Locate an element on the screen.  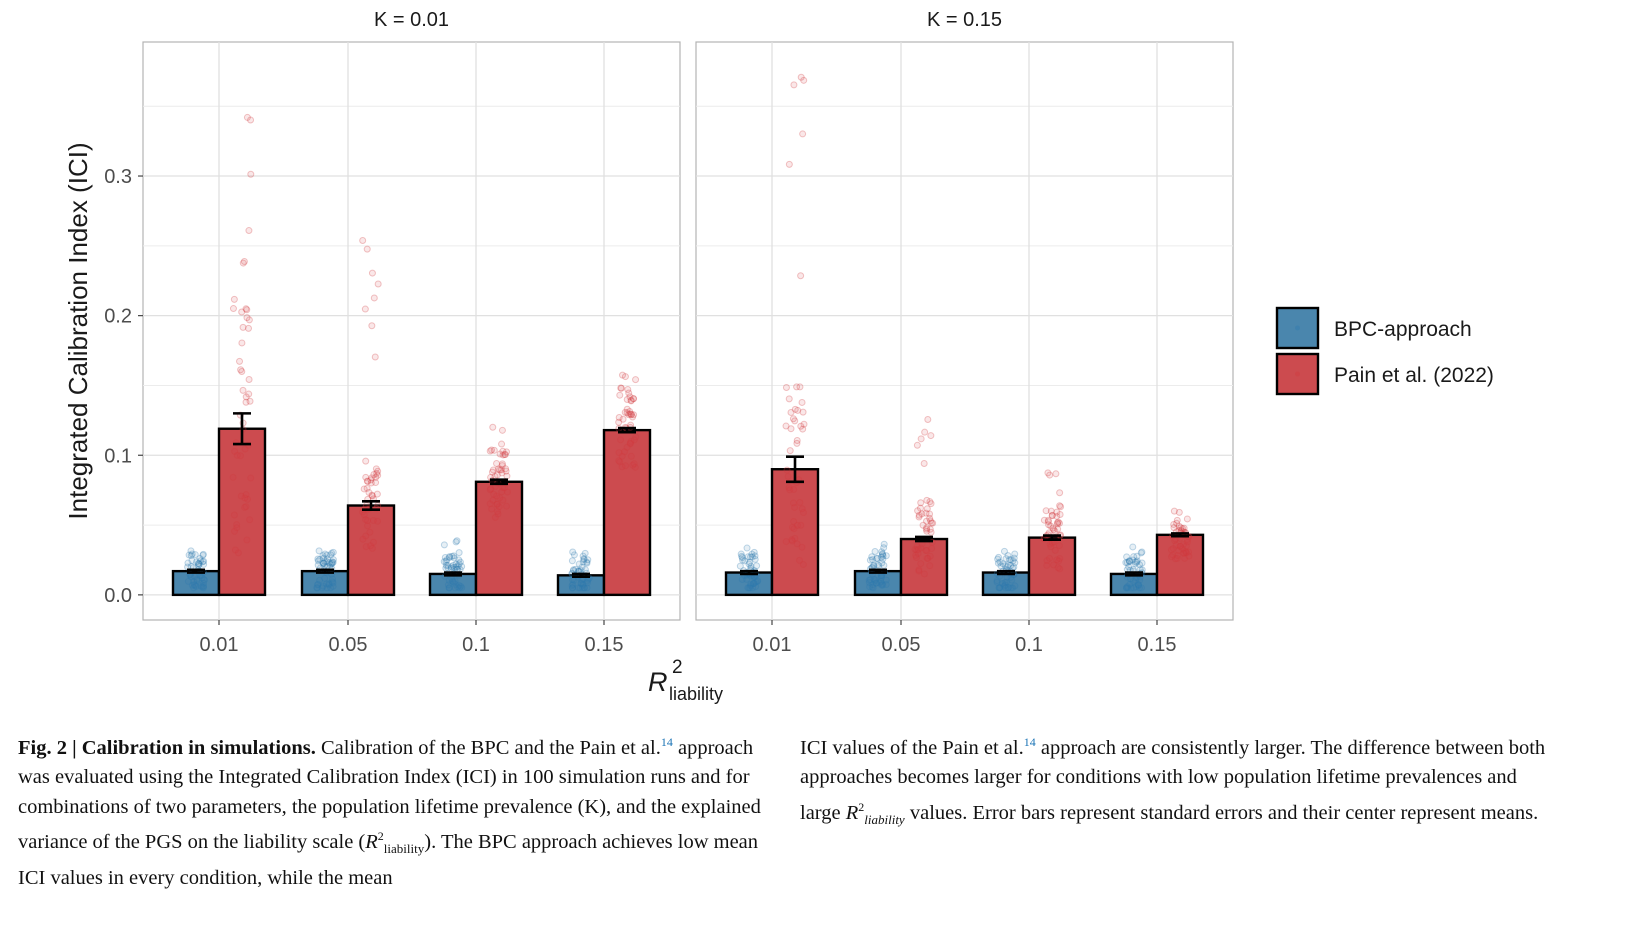
r2-symbol: R is located at coordinates (371, 842).